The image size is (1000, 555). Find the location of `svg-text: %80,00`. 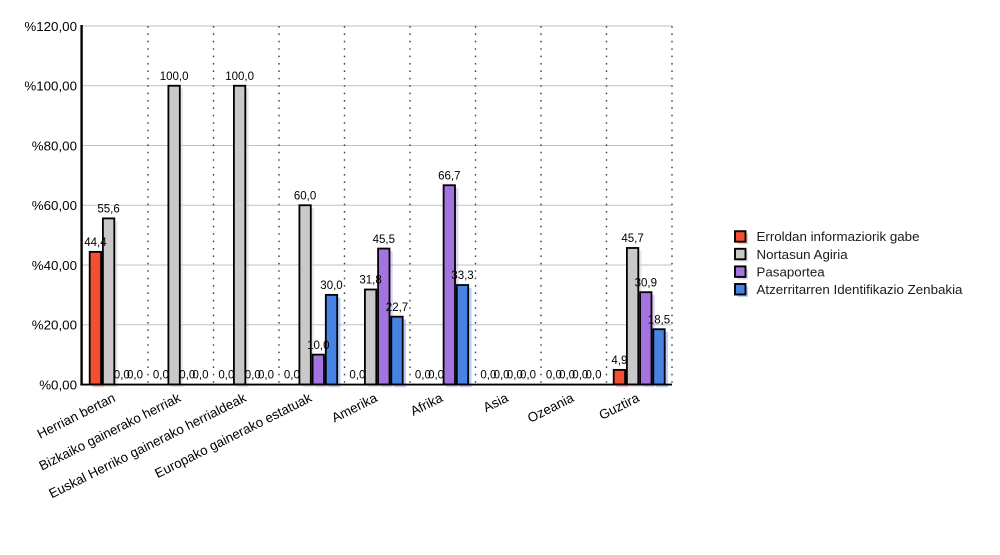

svg-text: %80,00 is located at coordinates (54, 145).